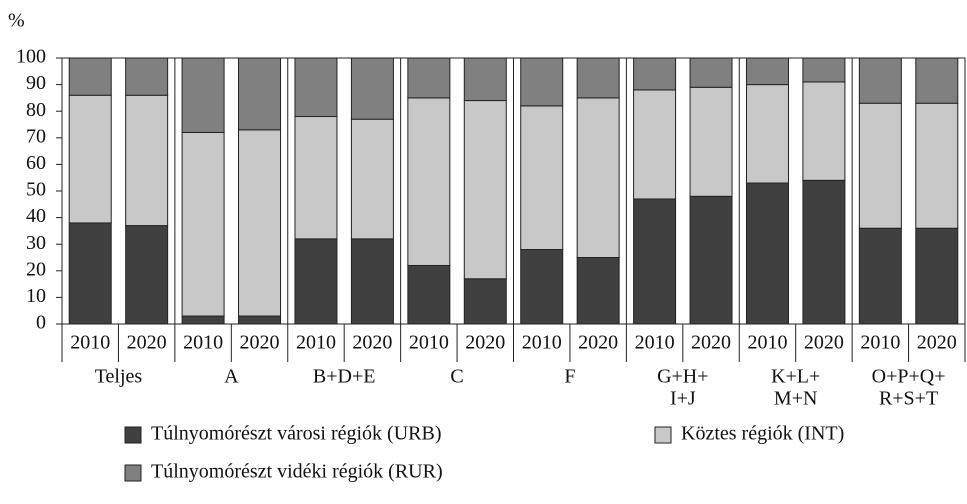  I want to click on y-tick-label: 50, so click(36, 190).